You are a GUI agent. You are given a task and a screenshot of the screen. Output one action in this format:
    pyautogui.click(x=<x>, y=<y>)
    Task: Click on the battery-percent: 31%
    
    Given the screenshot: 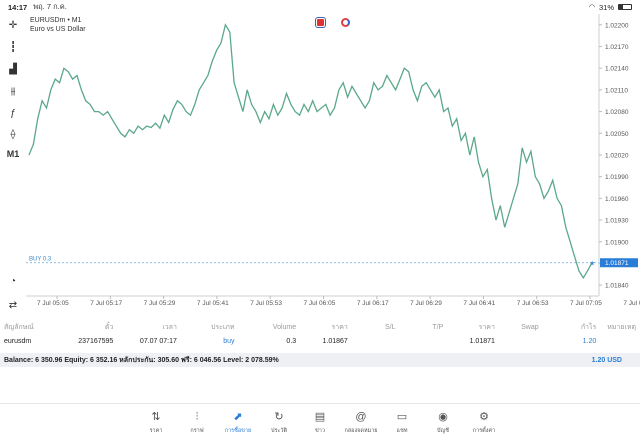 What is the action you would take?
    pyautogui.click(x=606, y=7)
    